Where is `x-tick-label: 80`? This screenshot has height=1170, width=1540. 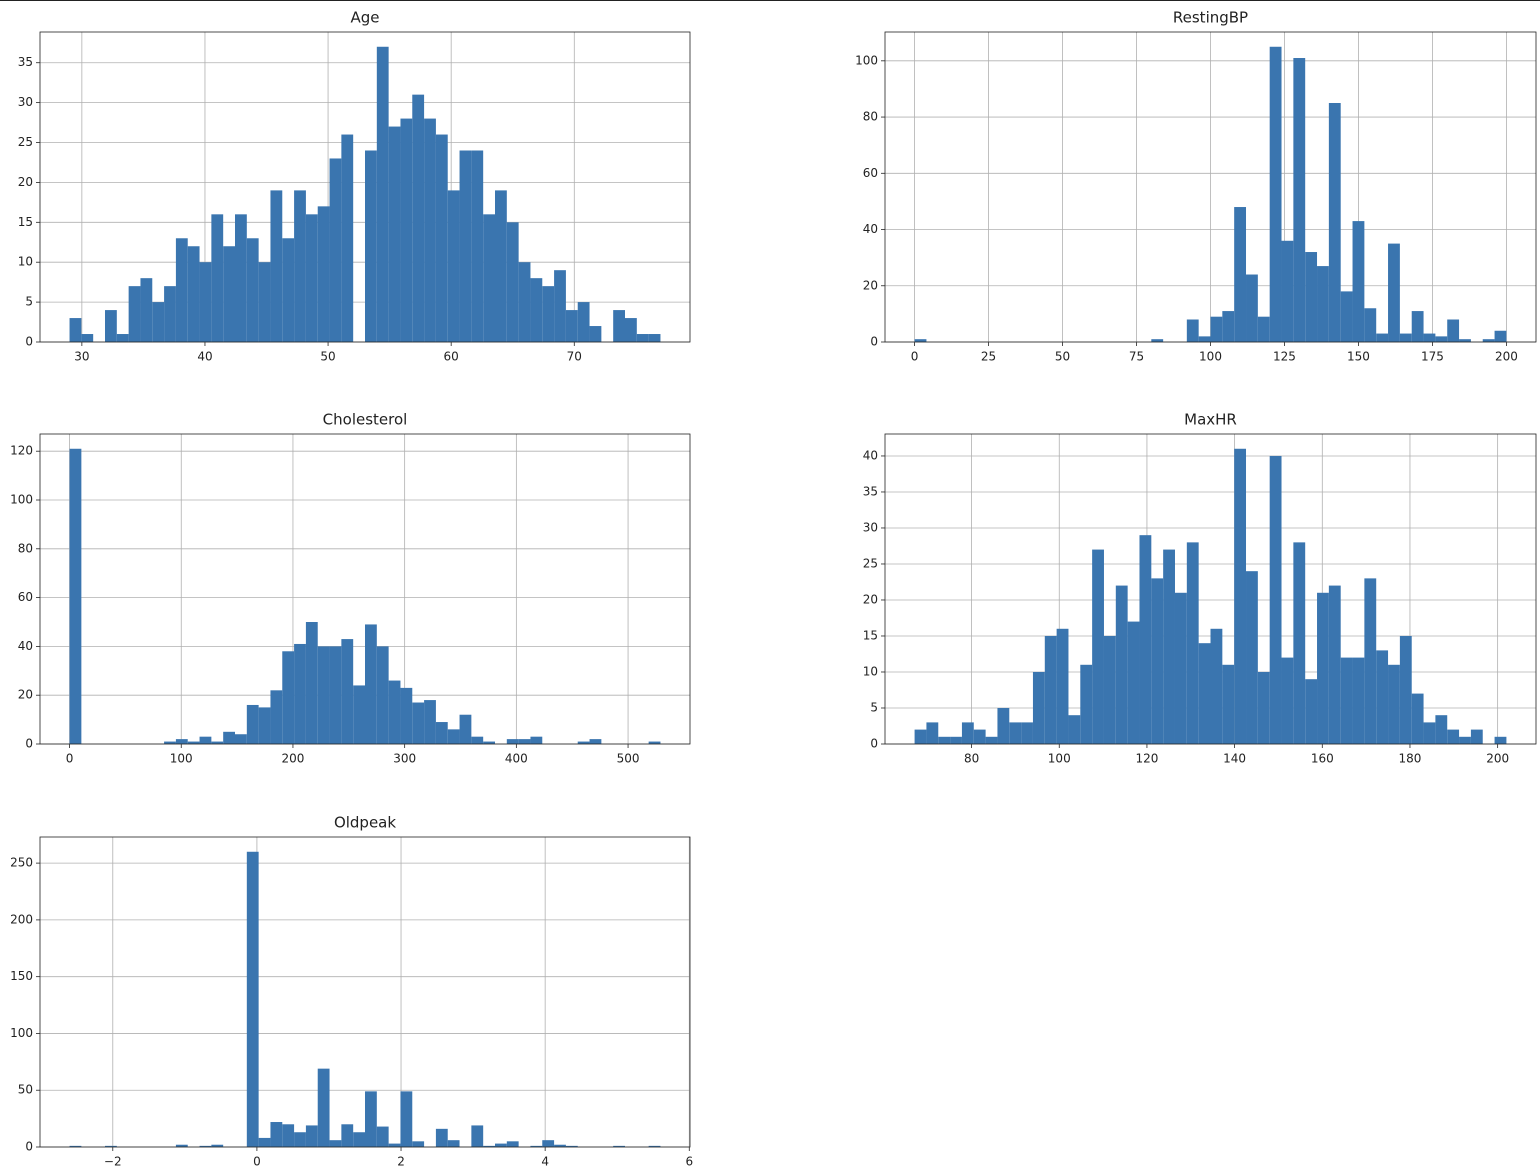
x-tick-label: 80 is located at coordinates (971, 759).